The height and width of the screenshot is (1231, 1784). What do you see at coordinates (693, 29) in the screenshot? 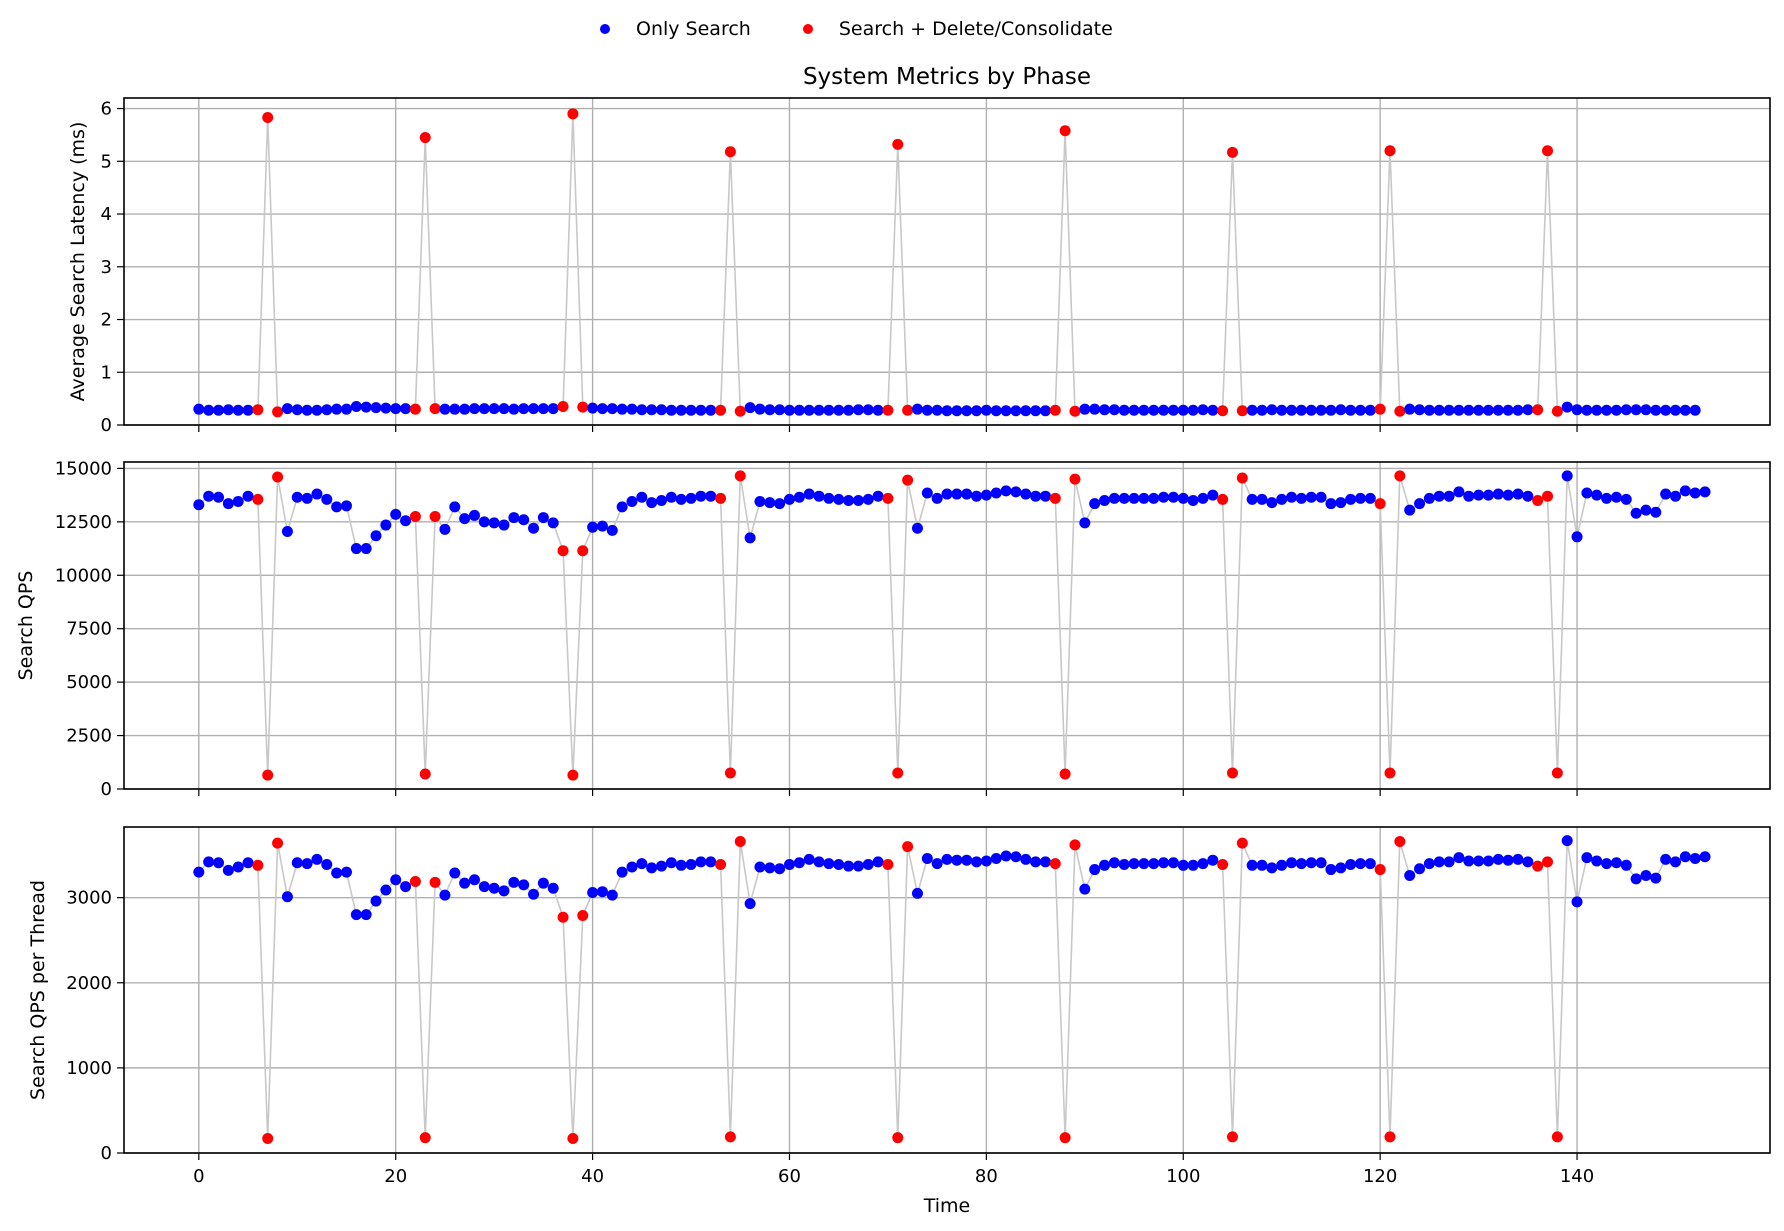
I see `legend-label-only-search: Only Search` at bounding box center [693, 29].